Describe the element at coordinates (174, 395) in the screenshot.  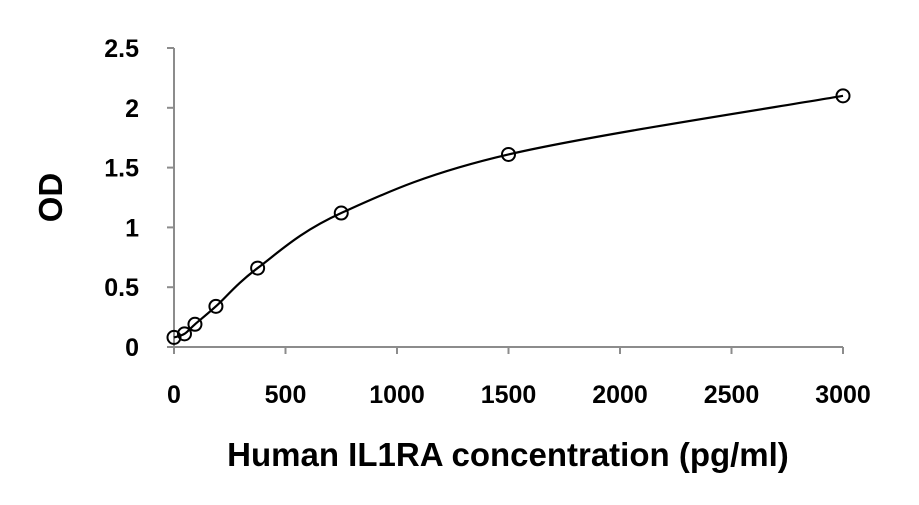
I see `x-tick-label: 0` at that location.